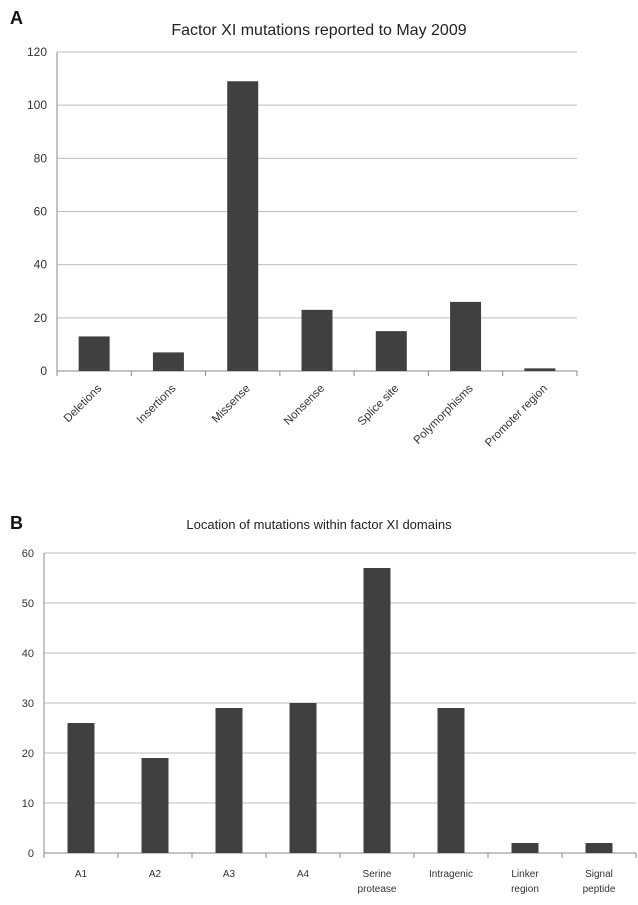 This screenshot has width=638, height=905. Describe the element at coordinates (377, 882) in the screenshot. I see `x-category-label: Serine protease` at that location.